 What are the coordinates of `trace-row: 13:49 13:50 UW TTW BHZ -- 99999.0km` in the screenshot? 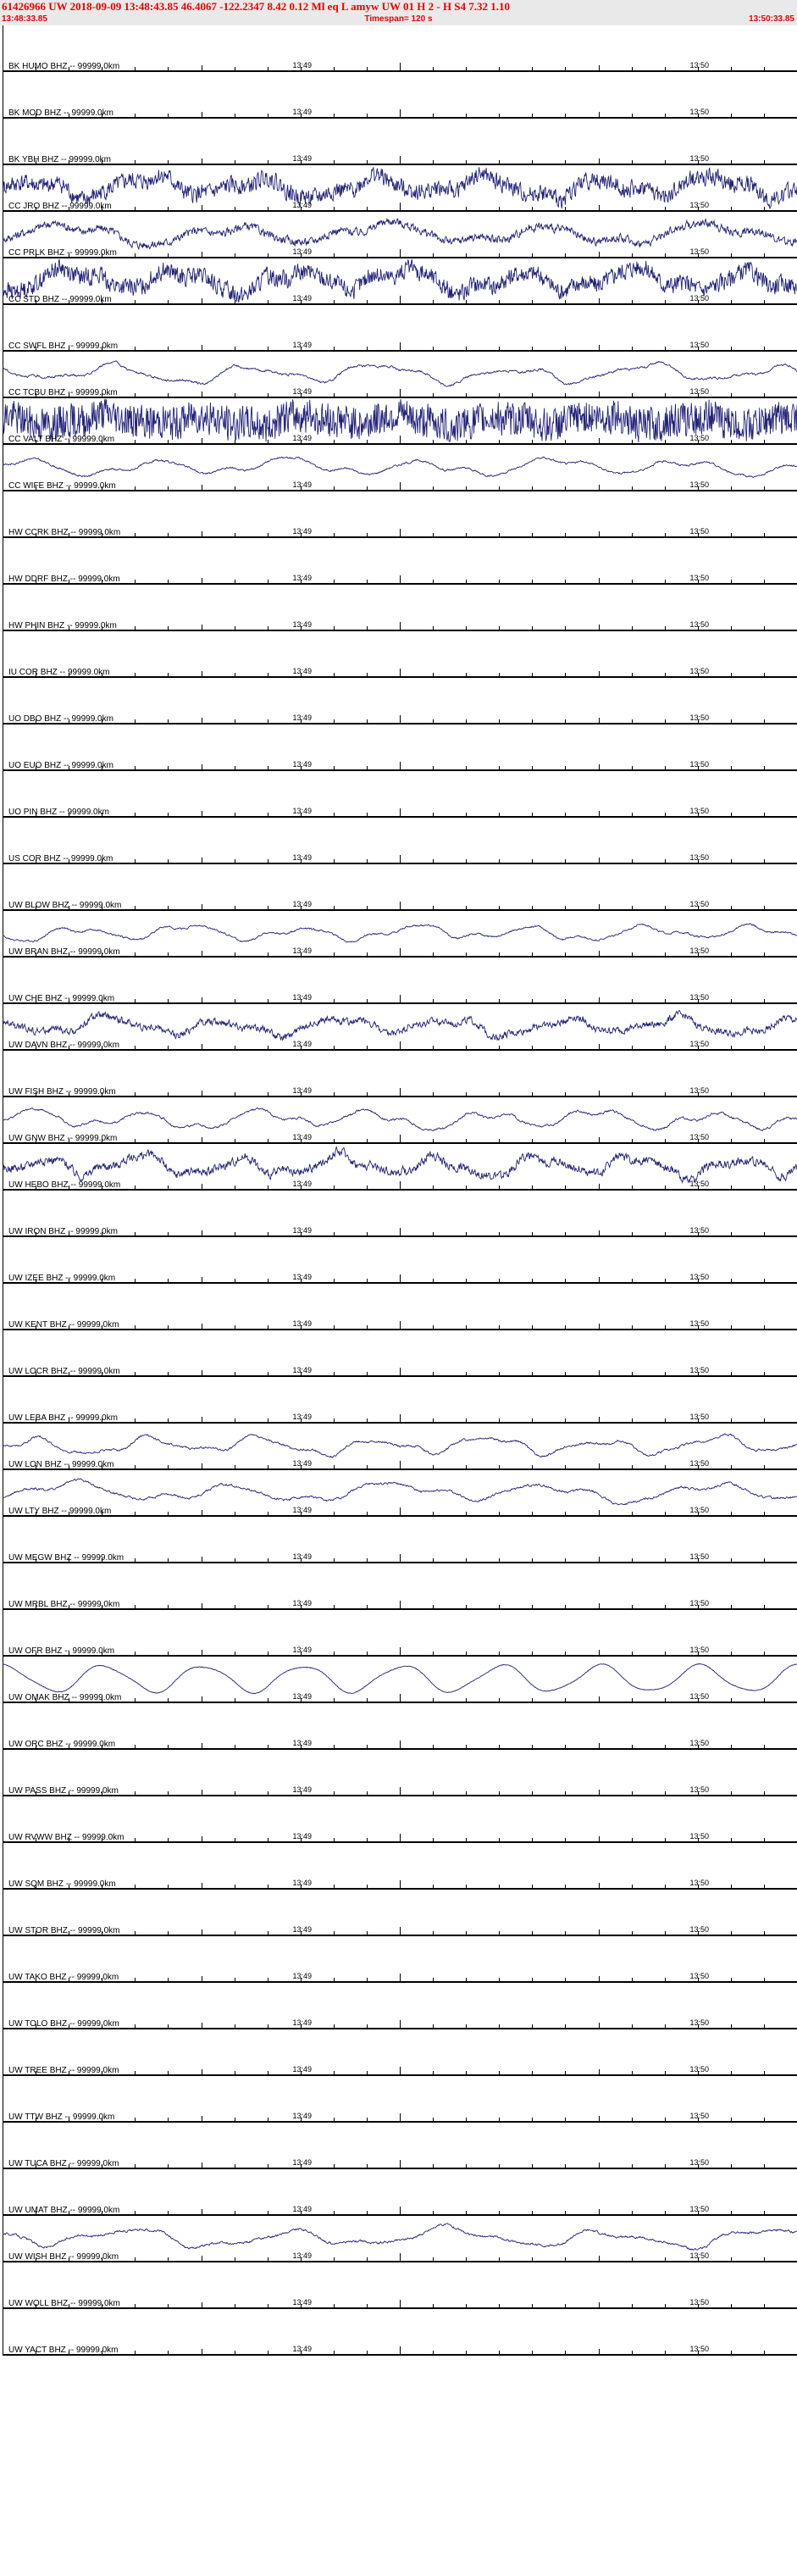 It's located at (398, 2099).